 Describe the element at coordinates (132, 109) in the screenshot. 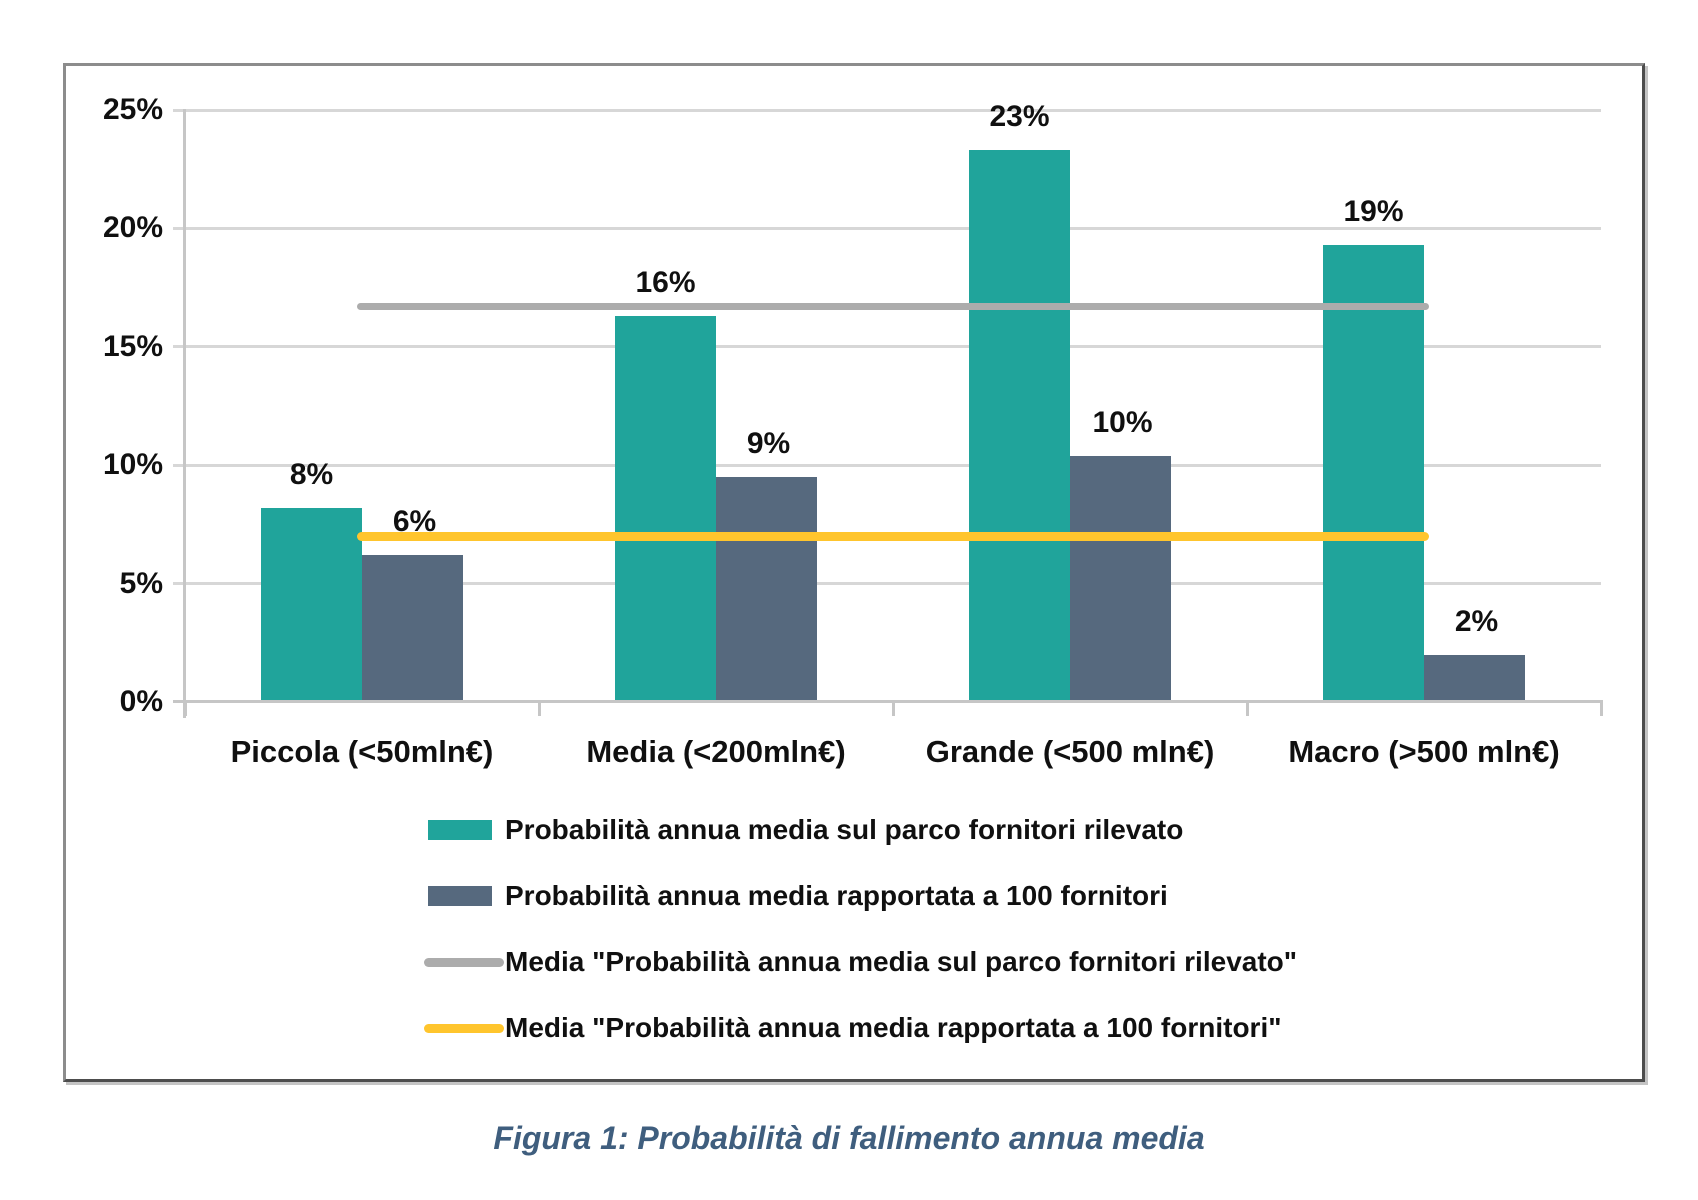

I see `y-axis-tick-label: 25%` at that location.